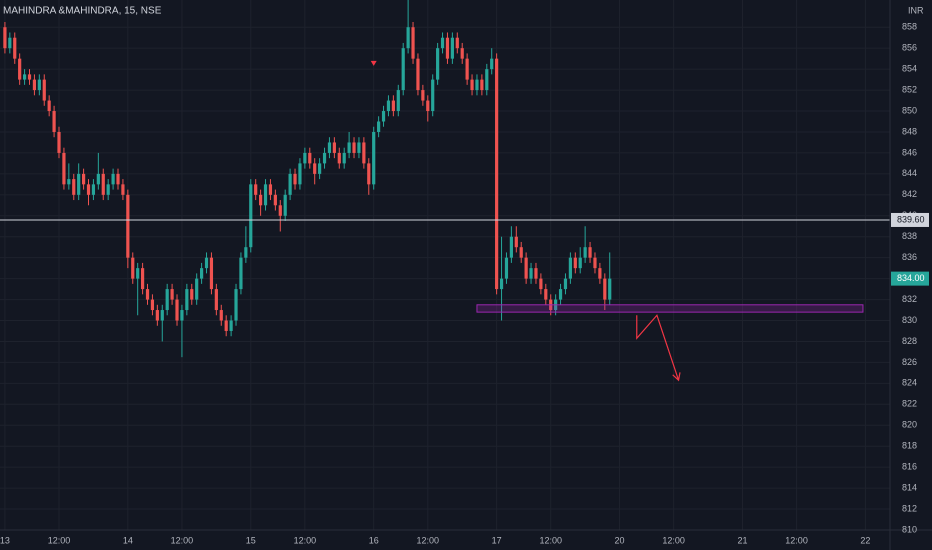 Image resolution: width=932 pixels, height=550 pixels. What do you see at coordinates (676, 377) in the screenshot?
I see `arrow-head` at bounding box center [676, 377].